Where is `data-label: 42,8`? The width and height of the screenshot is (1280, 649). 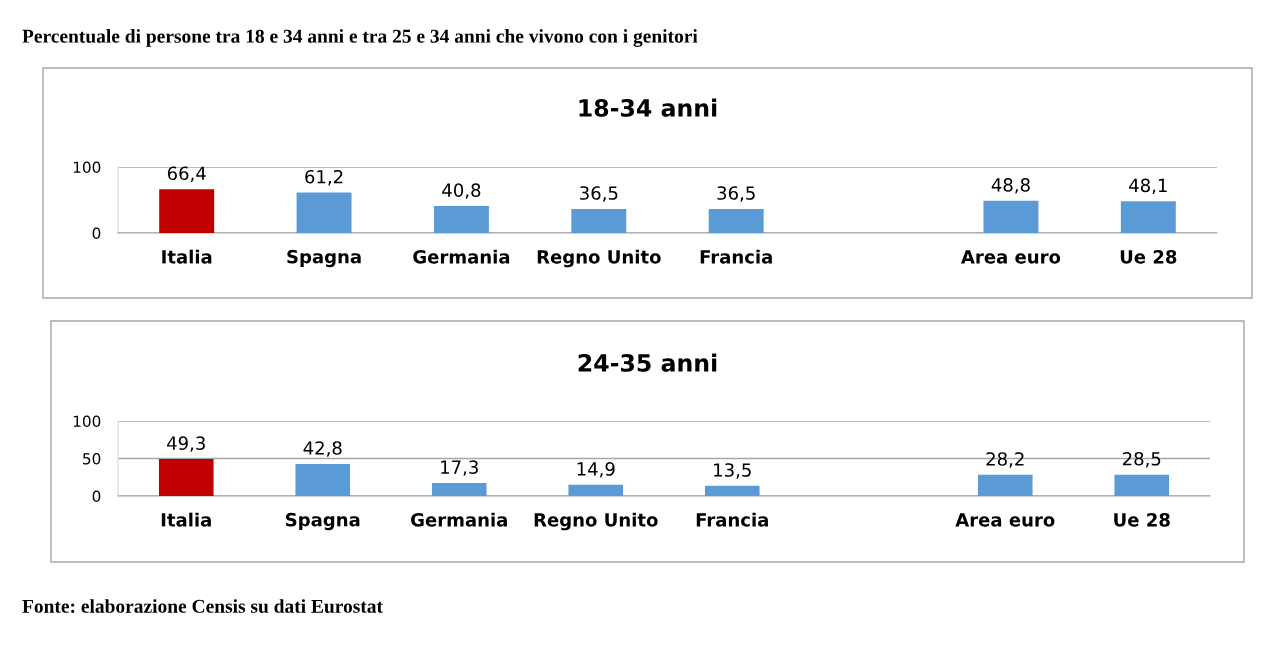 data-label: 42,8 is located at coordinates (322, 449).